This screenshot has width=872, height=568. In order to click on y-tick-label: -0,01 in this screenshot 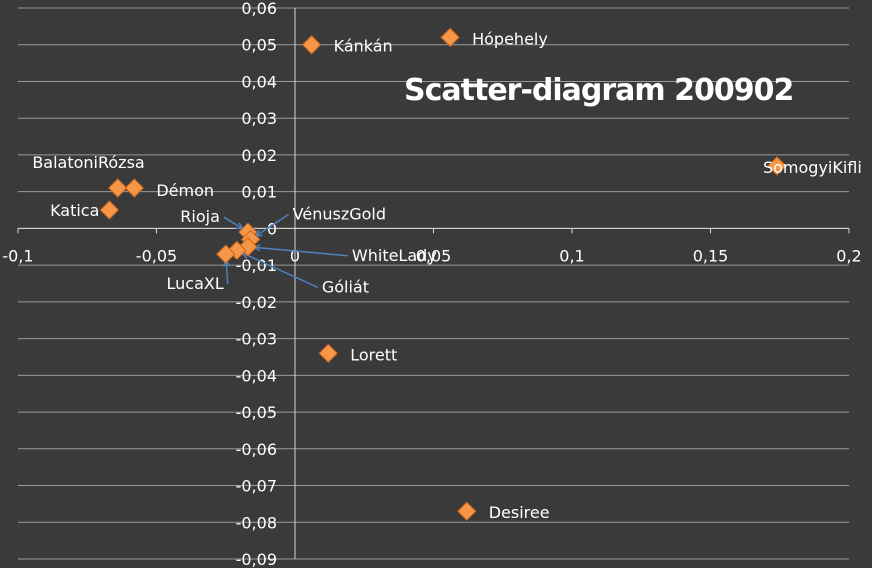, I will do `click(256, 265)`.